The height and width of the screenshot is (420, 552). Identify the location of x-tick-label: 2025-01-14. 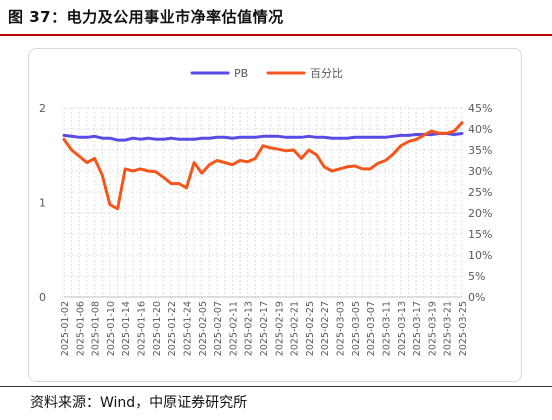
(126, 328).